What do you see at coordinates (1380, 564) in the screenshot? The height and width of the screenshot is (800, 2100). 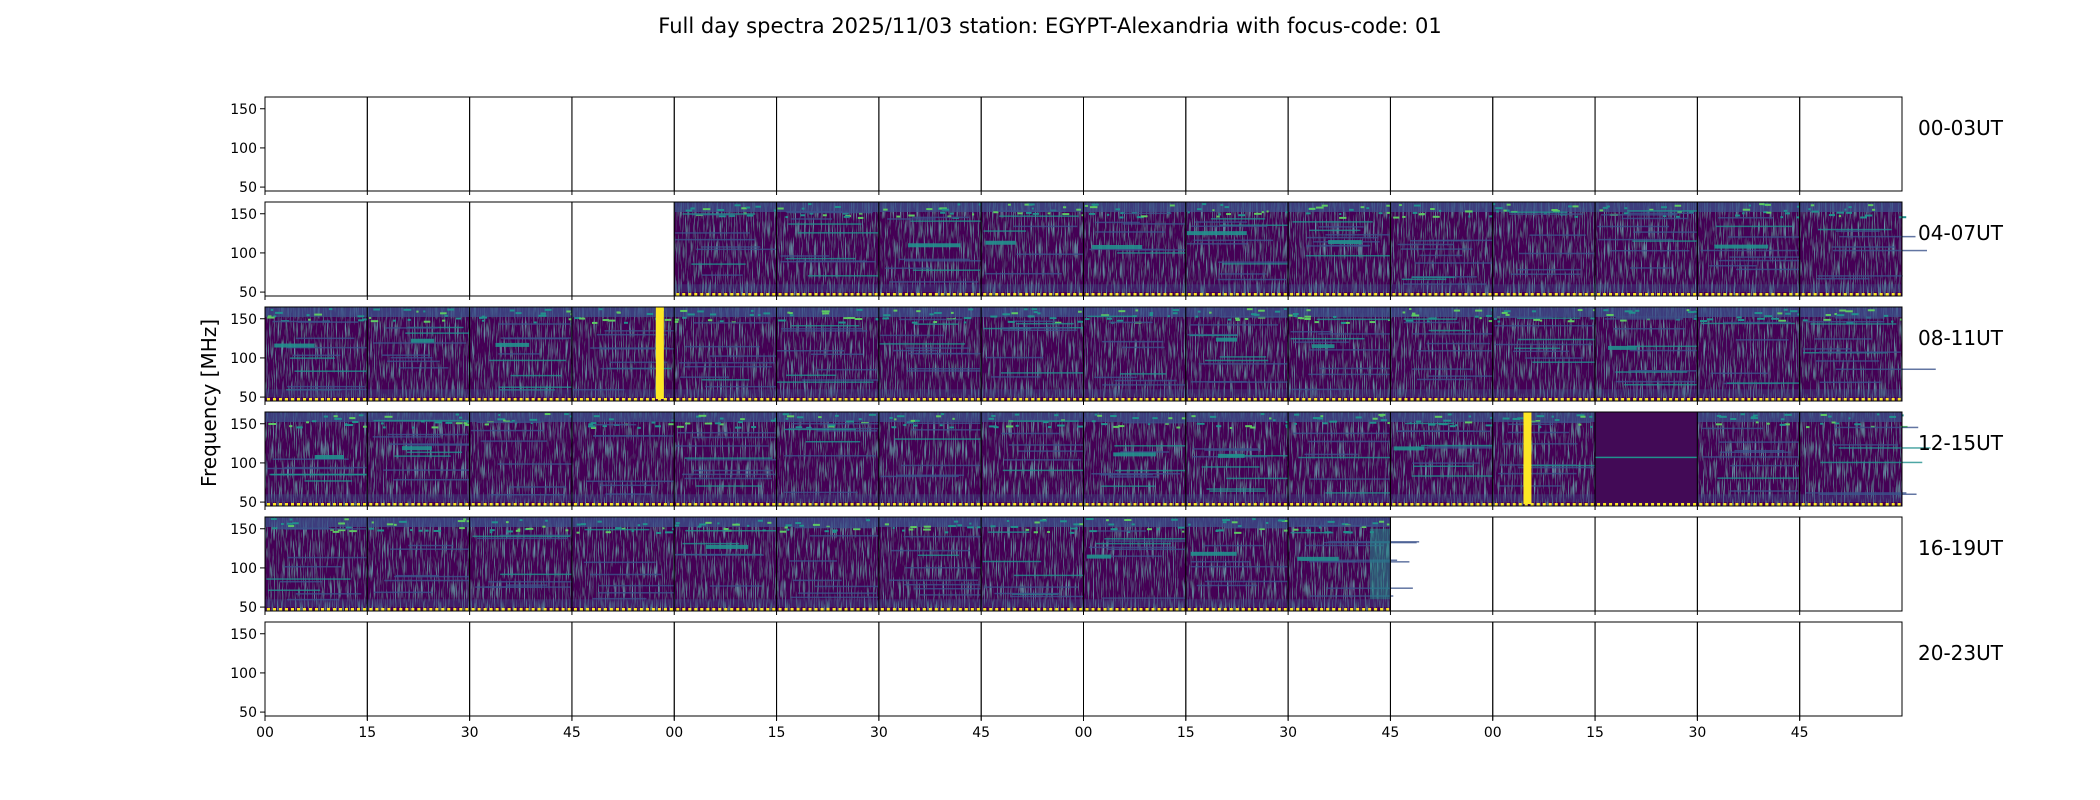 I see `late-emission` at bounding box center [1380, 564].